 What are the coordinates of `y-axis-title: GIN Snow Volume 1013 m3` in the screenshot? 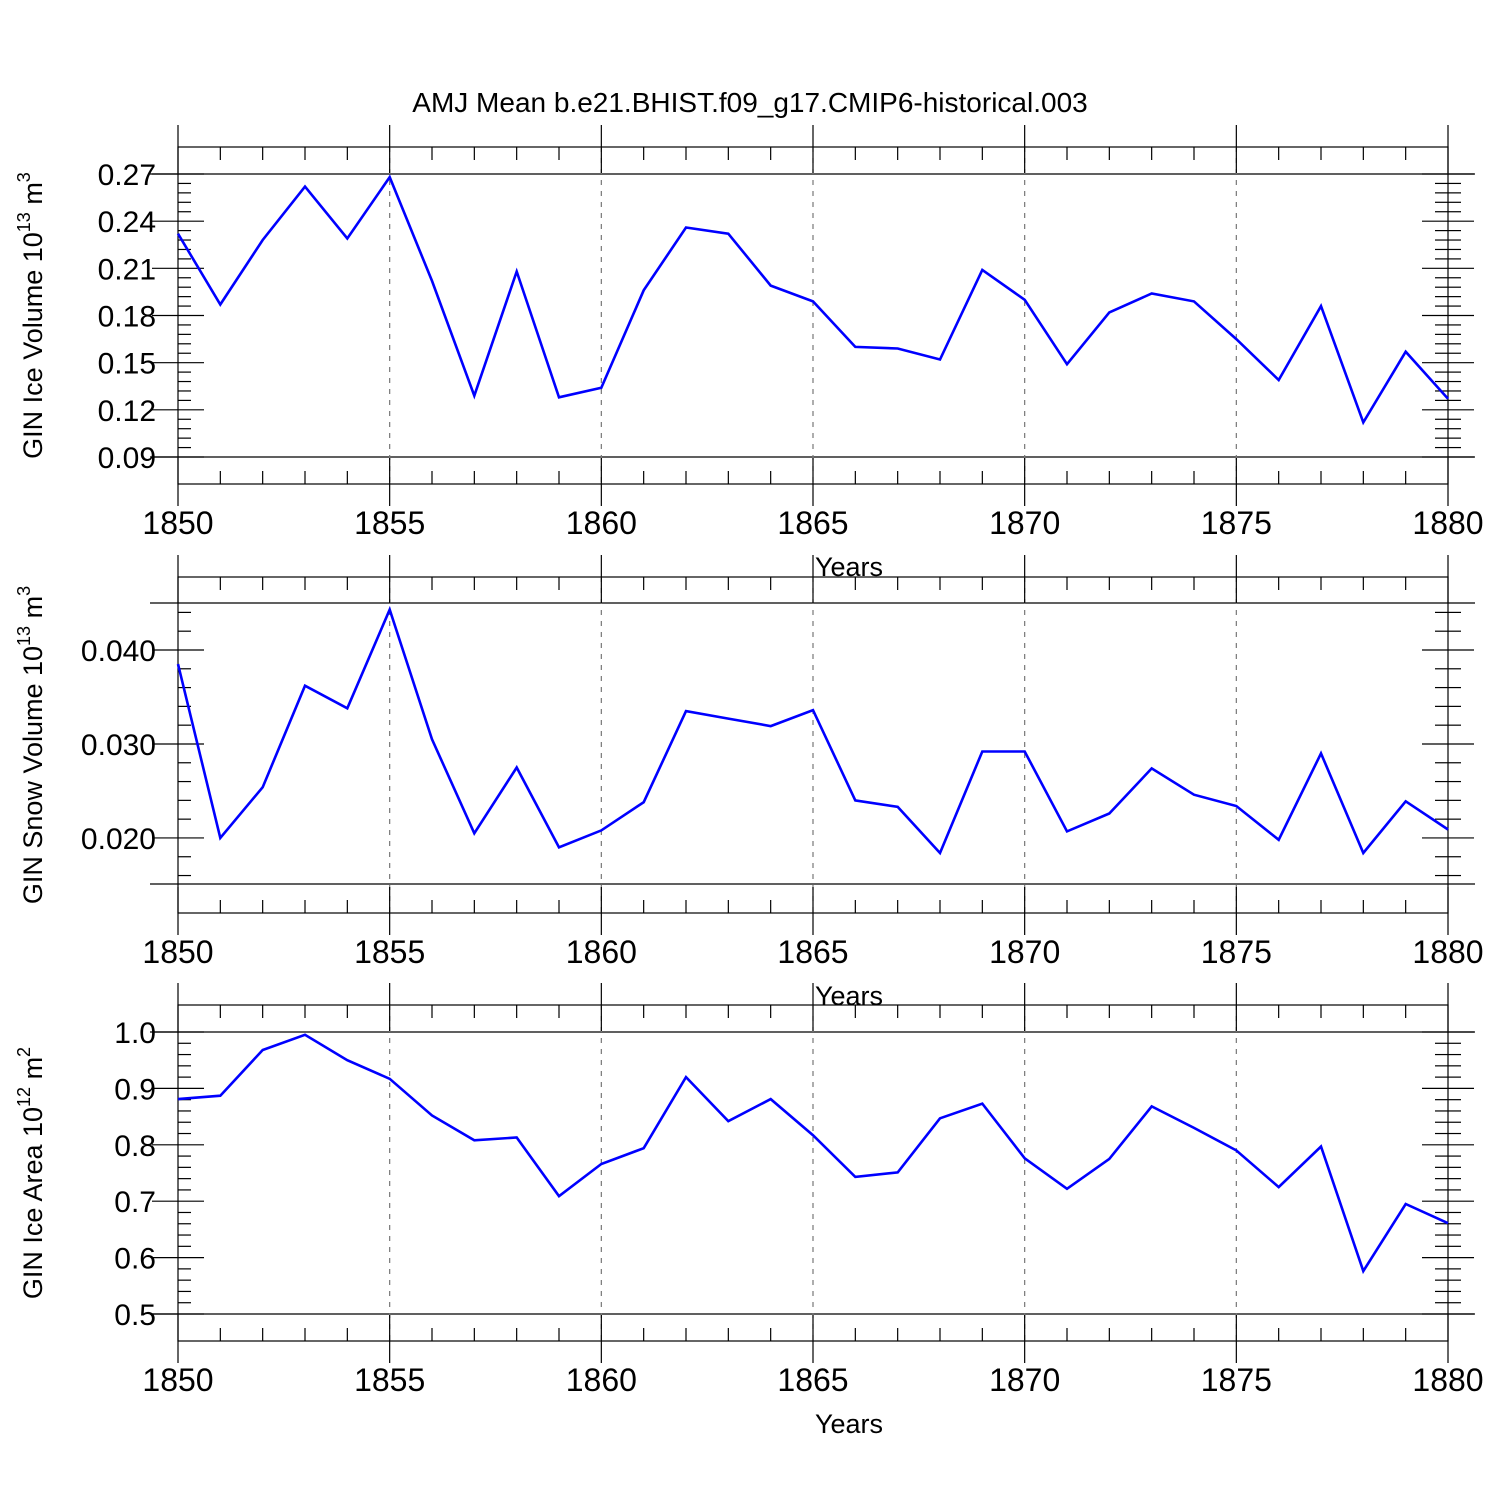 It's located at (31, 745).